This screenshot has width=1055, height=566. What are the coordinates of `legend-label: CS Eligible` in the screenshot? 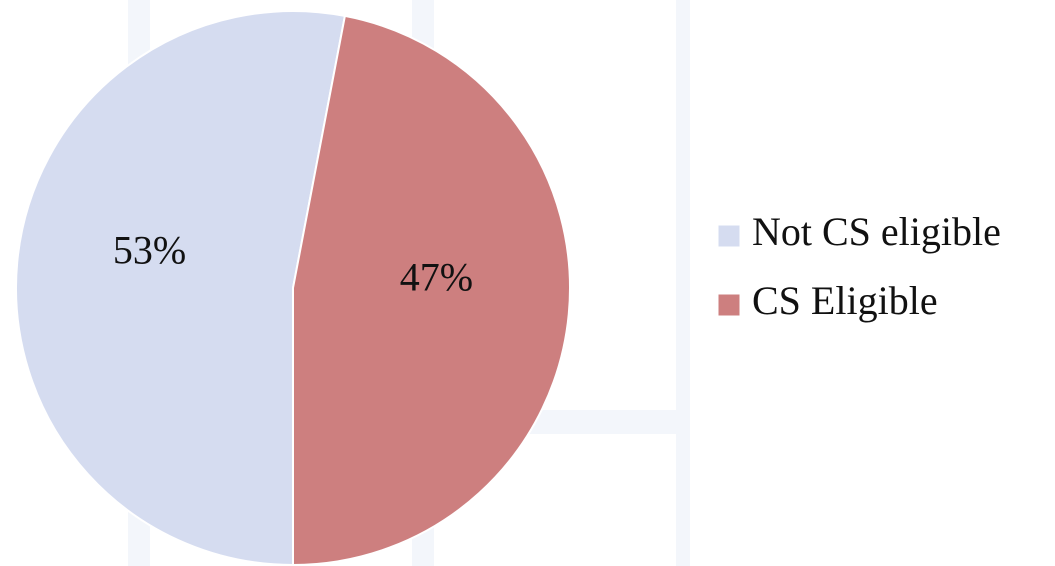 It's located at (845, 300).